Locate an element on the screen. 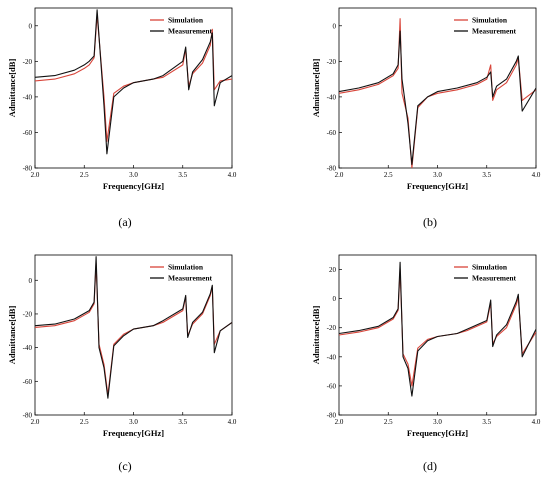  panel-label: (c) is located at coordinates (124, 466).